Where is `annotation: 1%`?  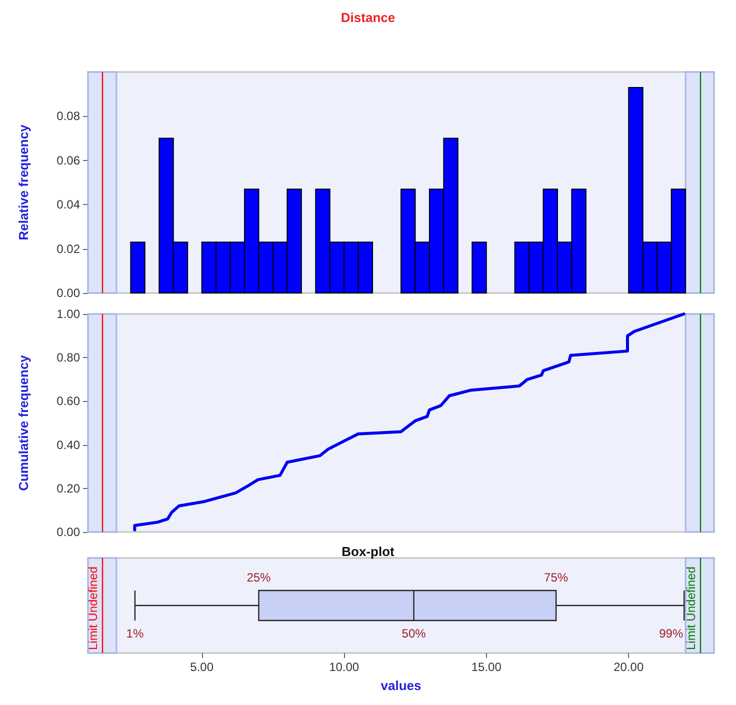
annotation: 1% is located at coordinates (135, 633).